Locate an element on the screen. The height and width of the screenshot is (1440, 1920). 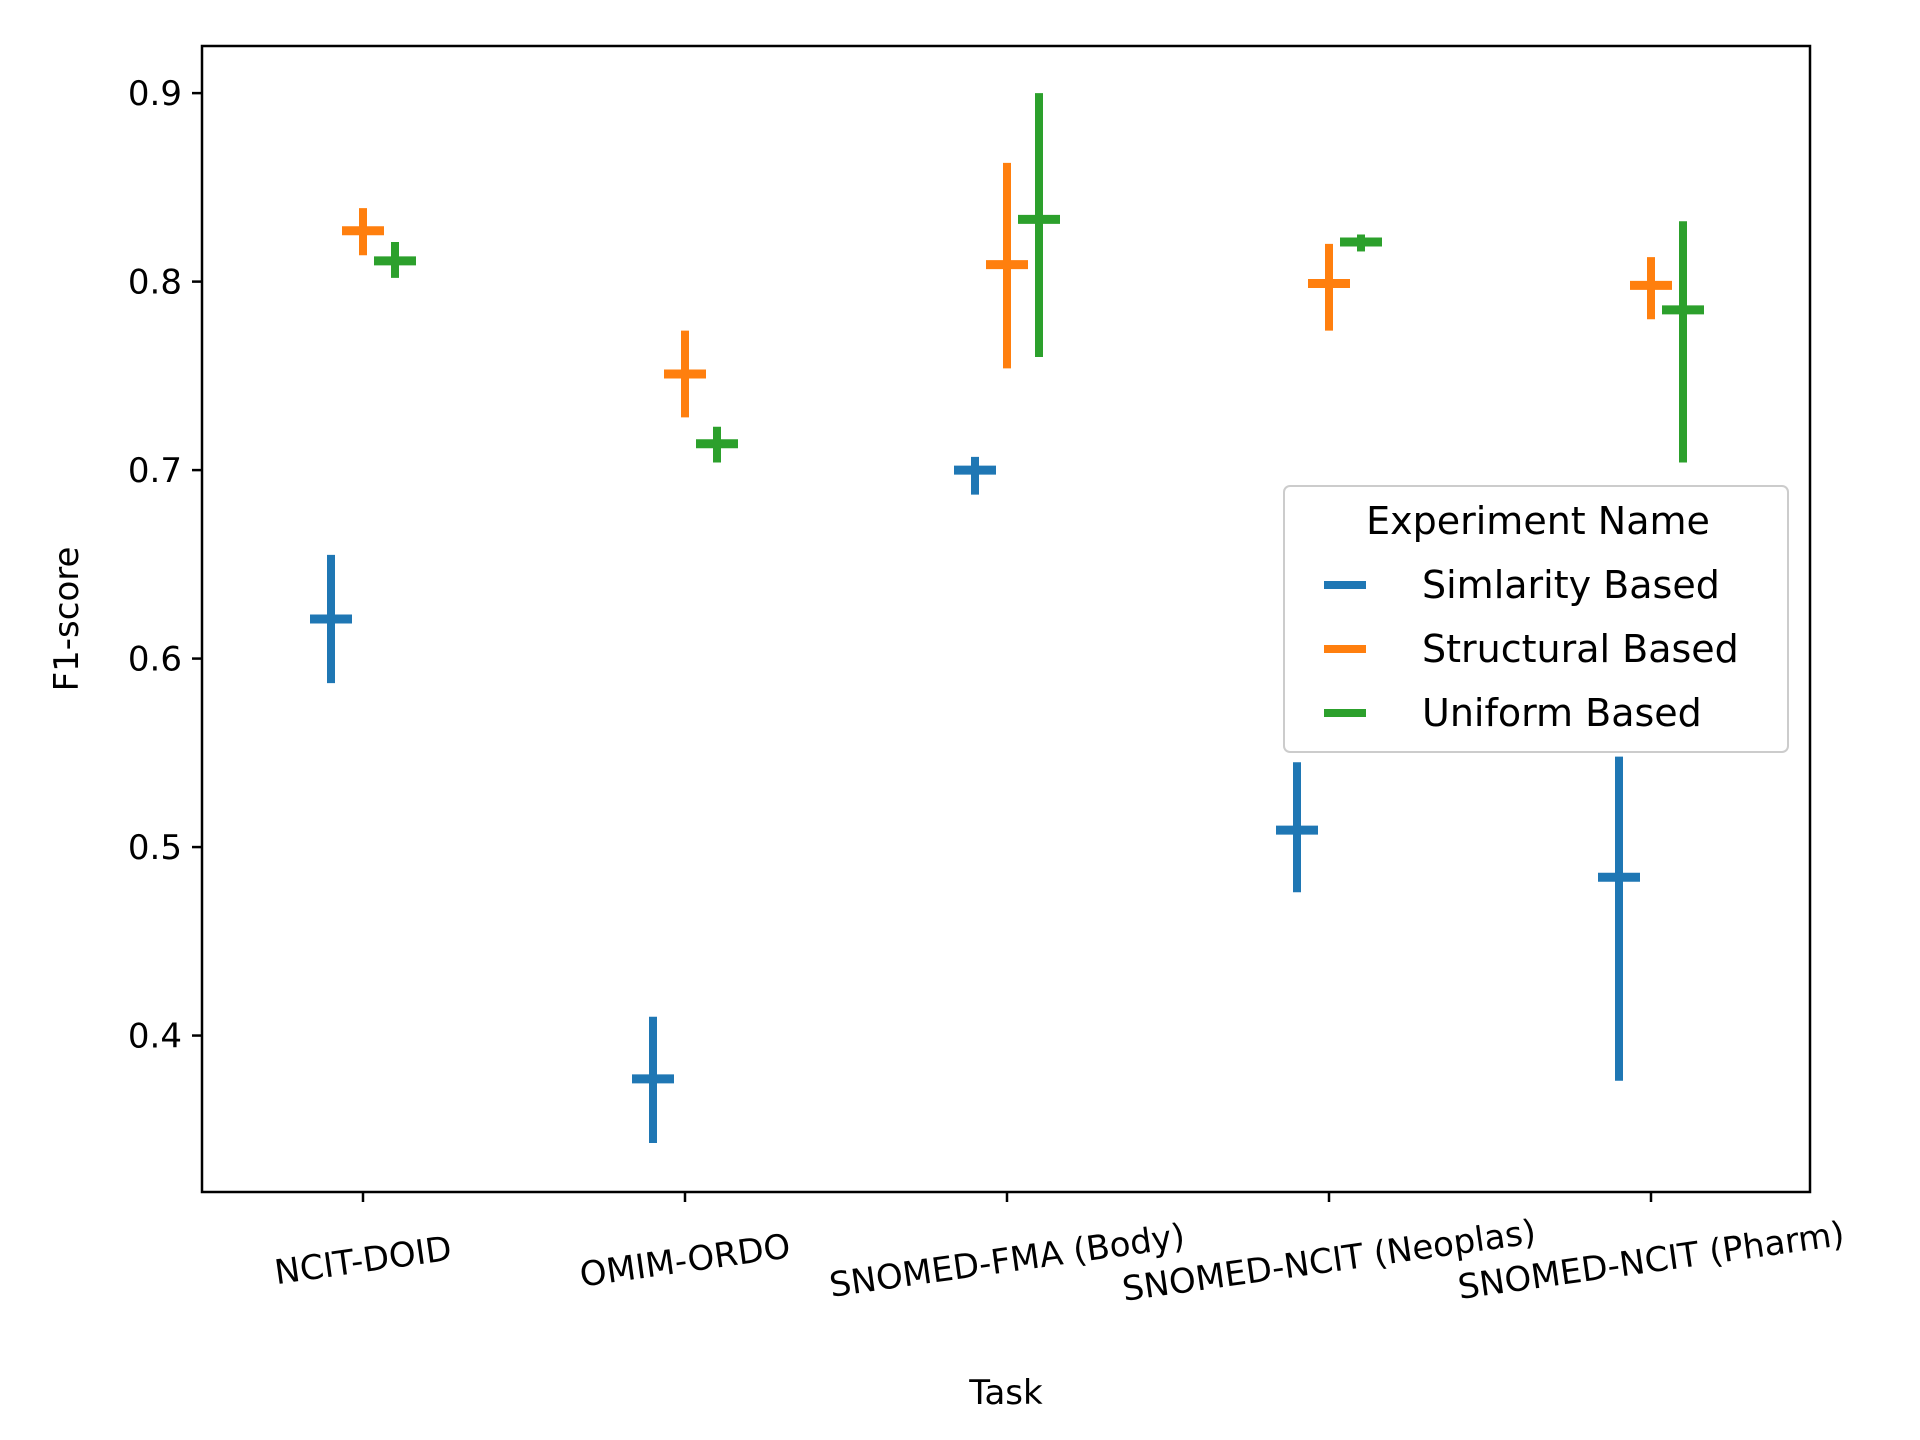
legend-box is located at coordinates (1536, 619).